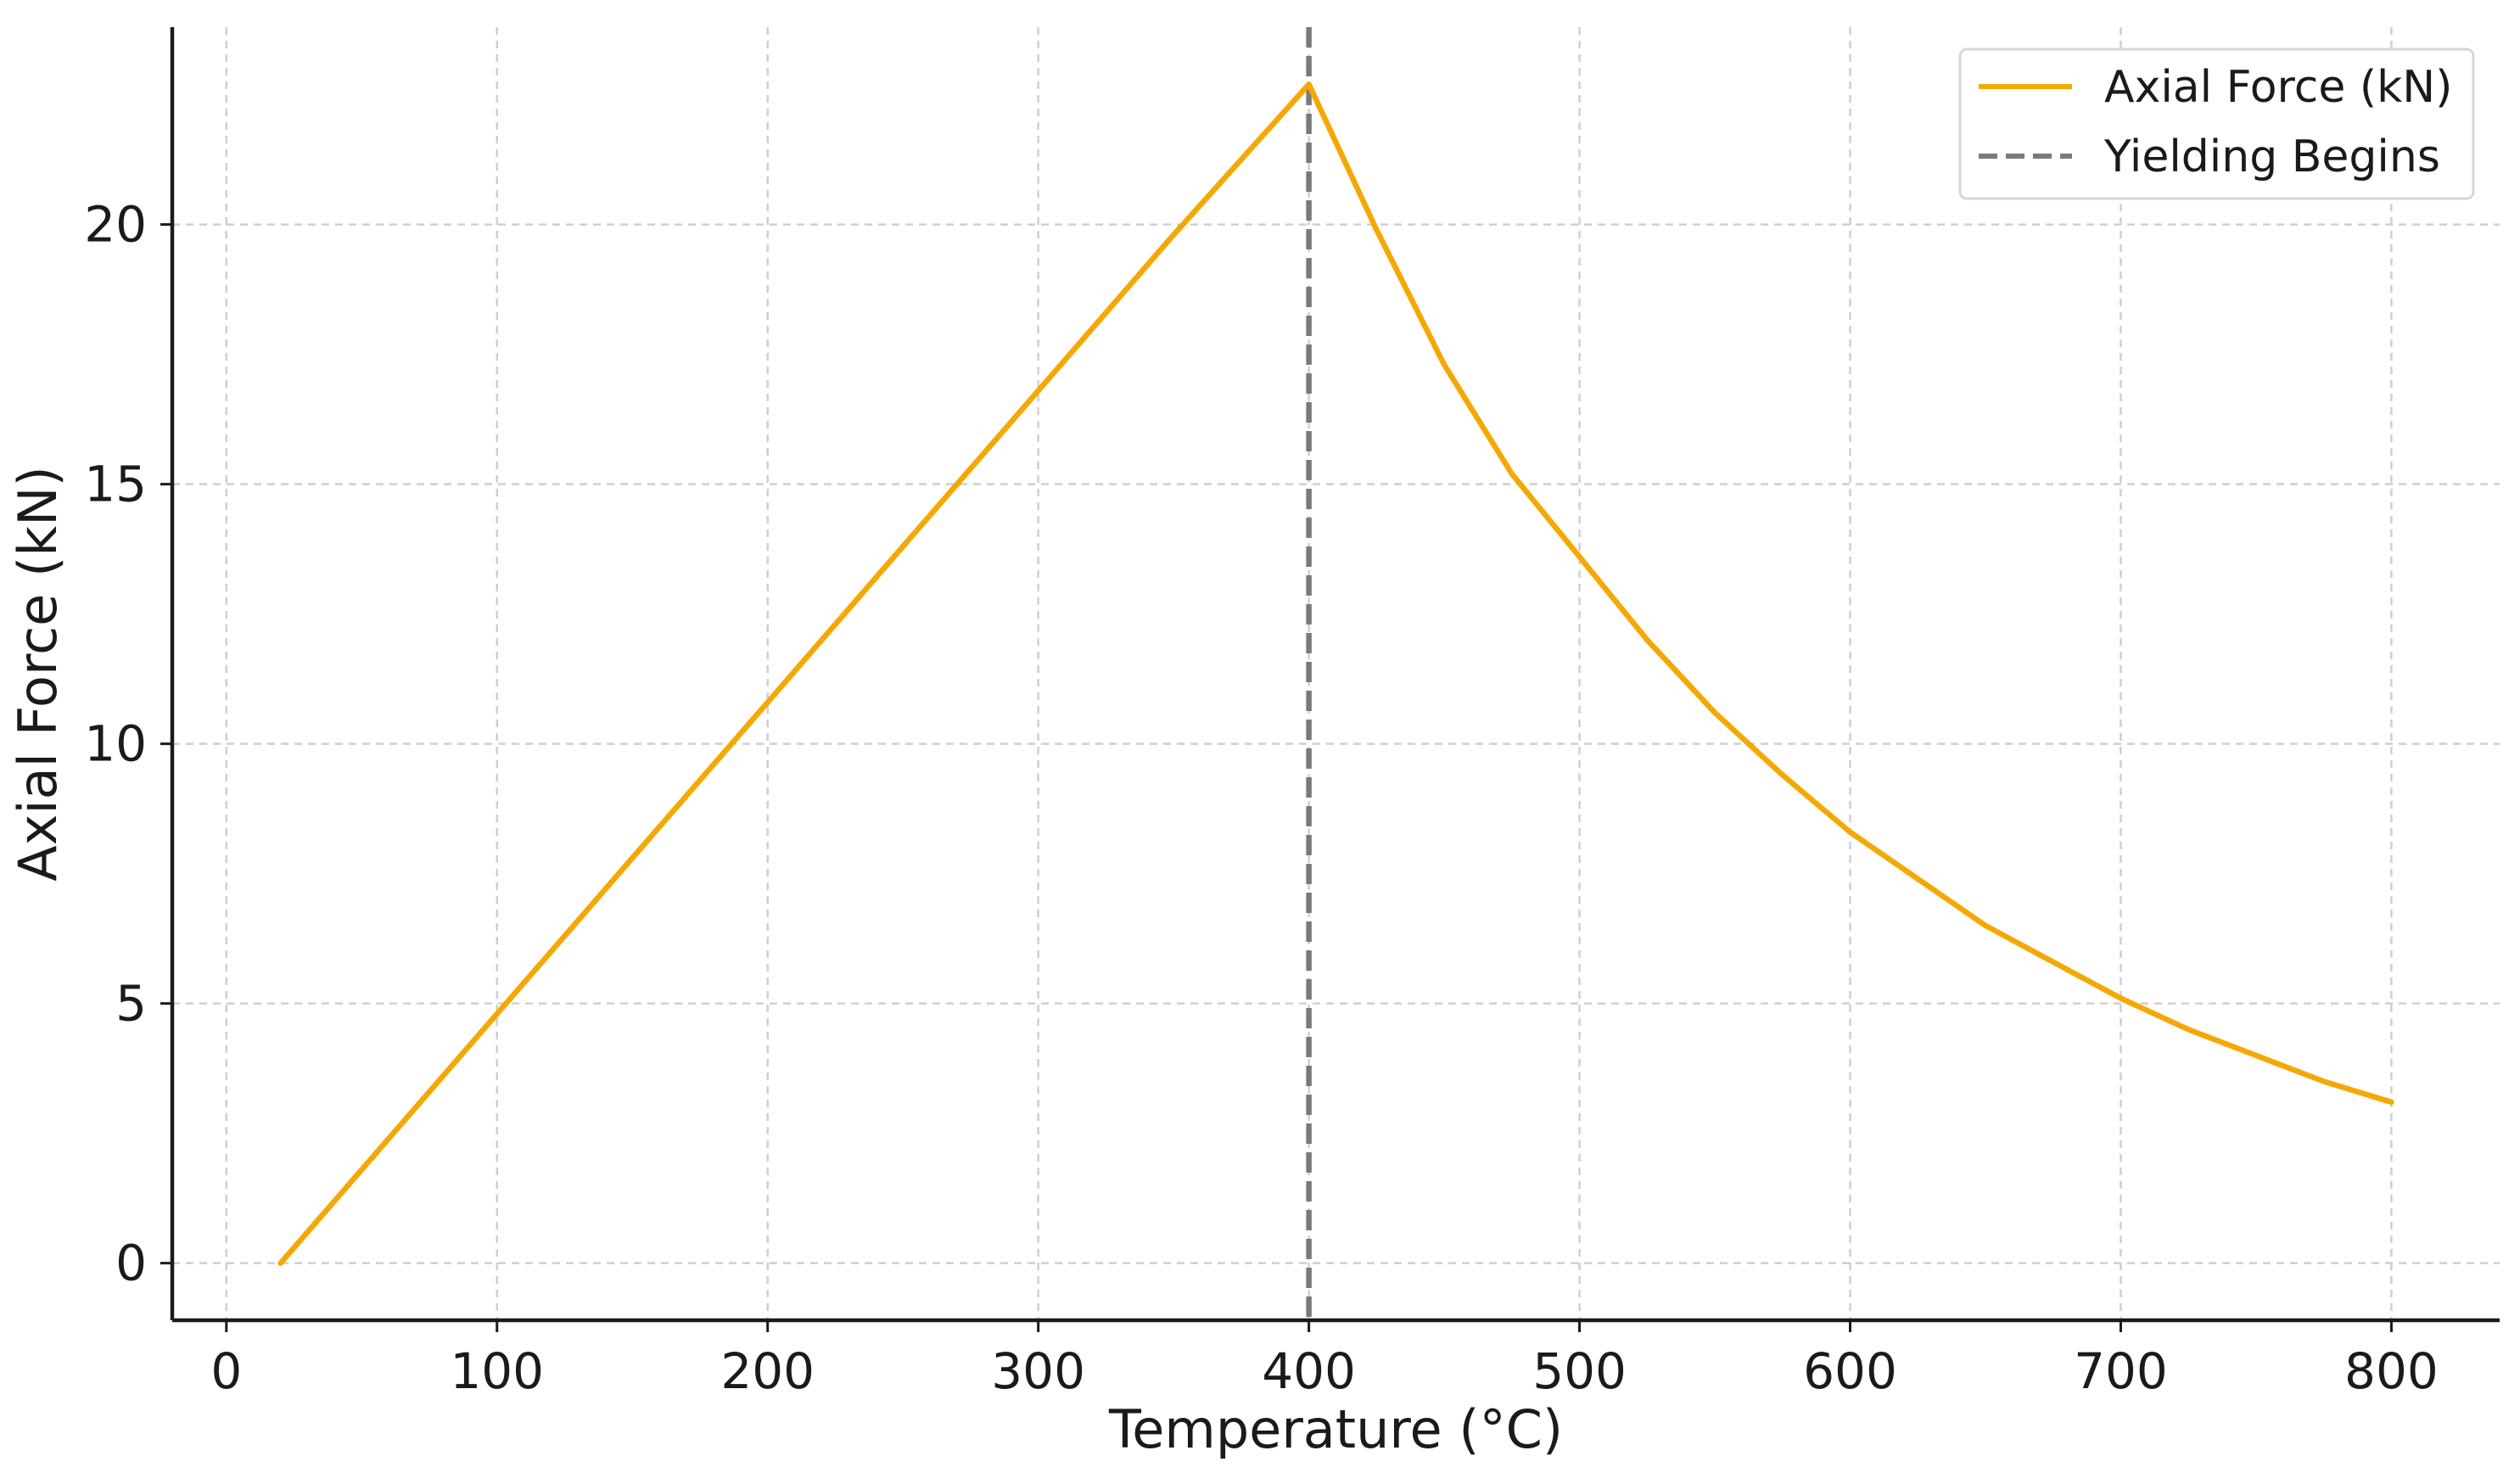  What do you see at coordinates (2391, 1371) in the screenshot?
I see `x-tick-label: 800` at bounding box center [2391, 1371].